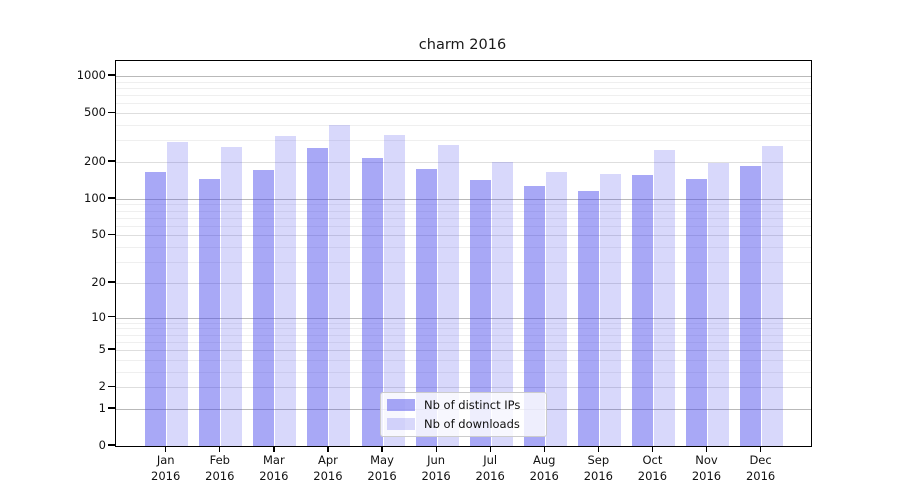 Image resolution: width=900 pixels, height=500 pixels. Describe the element at coordinates (652, 468) in the screenshot. I see `x-tick-label-oct: Oct 2016` at that location.